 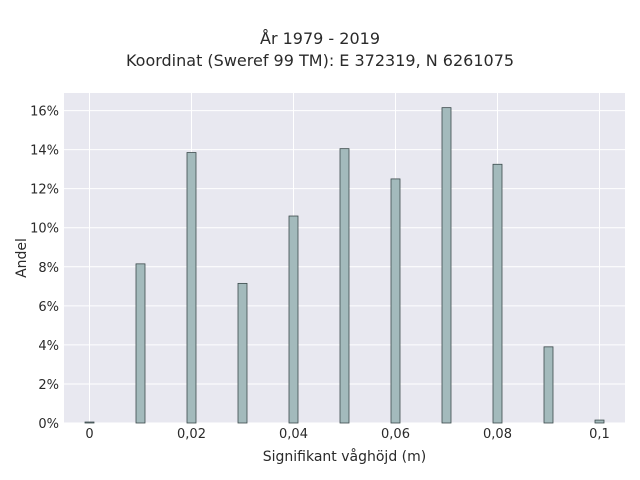 What do you see at coordinates (89, 434) in the screenshot?
I see `x-tick-label: 0` at bounding box center [89, 434].